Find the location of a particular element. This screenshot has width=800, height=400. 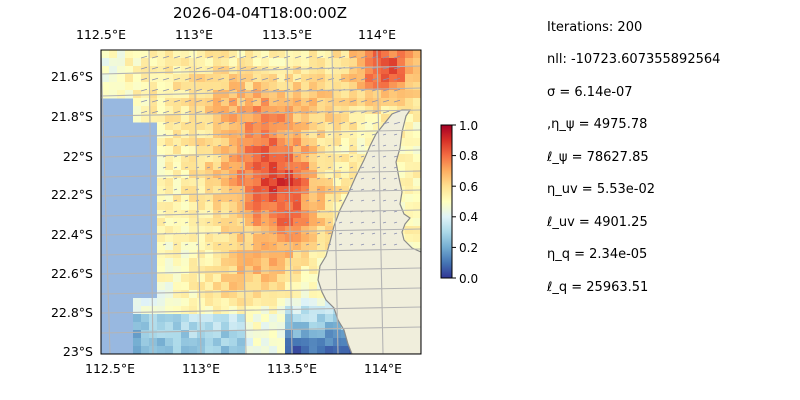

stat-ell-q: ℓ_q = 25963.51 is located at coordinates (598, 287).